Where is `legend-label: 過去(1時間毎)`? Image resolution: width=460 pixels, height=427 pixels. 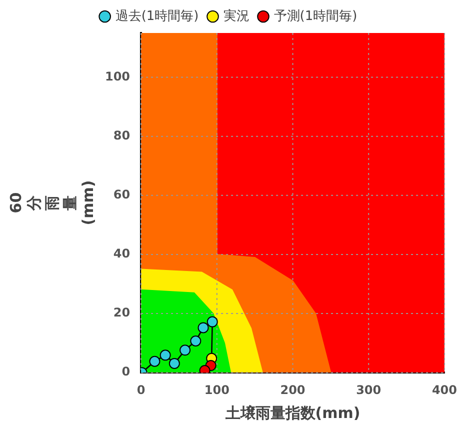
legend-label: 過去(1時間毎) is located at coordinates (157, 16).